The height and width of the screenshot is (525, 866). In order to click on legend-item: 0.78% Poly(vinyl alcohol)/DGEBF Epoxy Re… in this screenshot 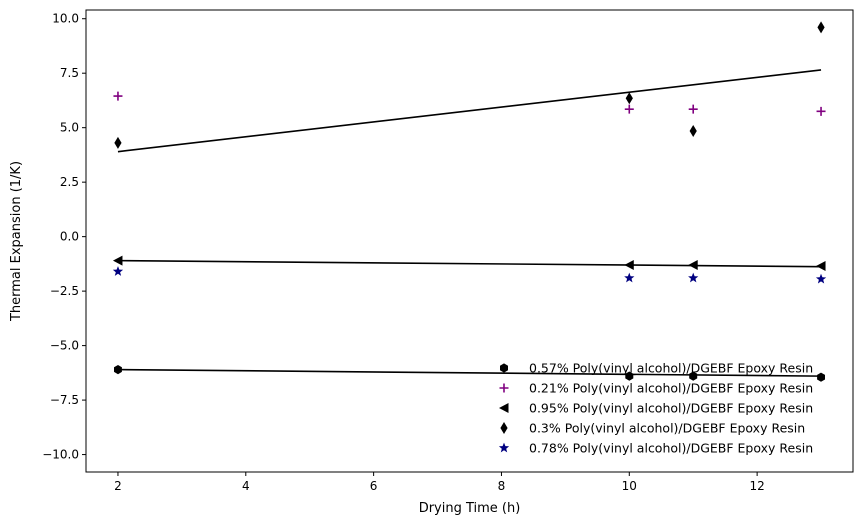, I will do `click(655, 448)`.